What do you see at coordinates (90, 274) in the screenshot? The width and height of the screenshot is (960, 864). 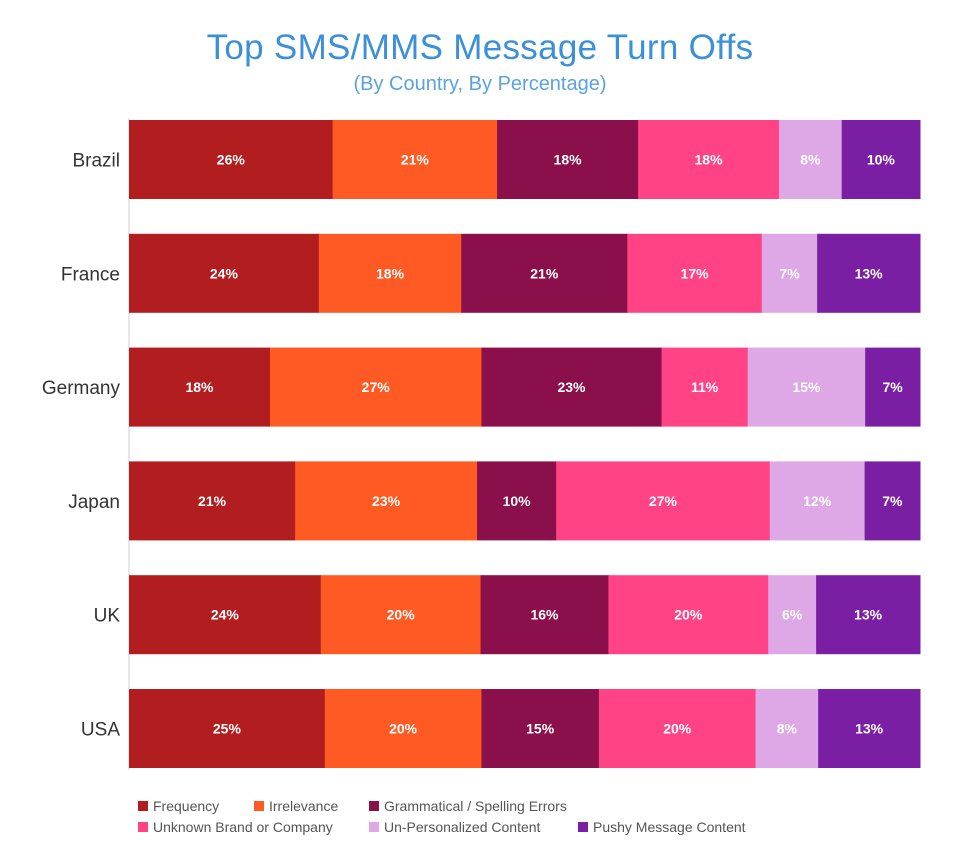 I see `category-label: France` at bounding box center [90, 274].